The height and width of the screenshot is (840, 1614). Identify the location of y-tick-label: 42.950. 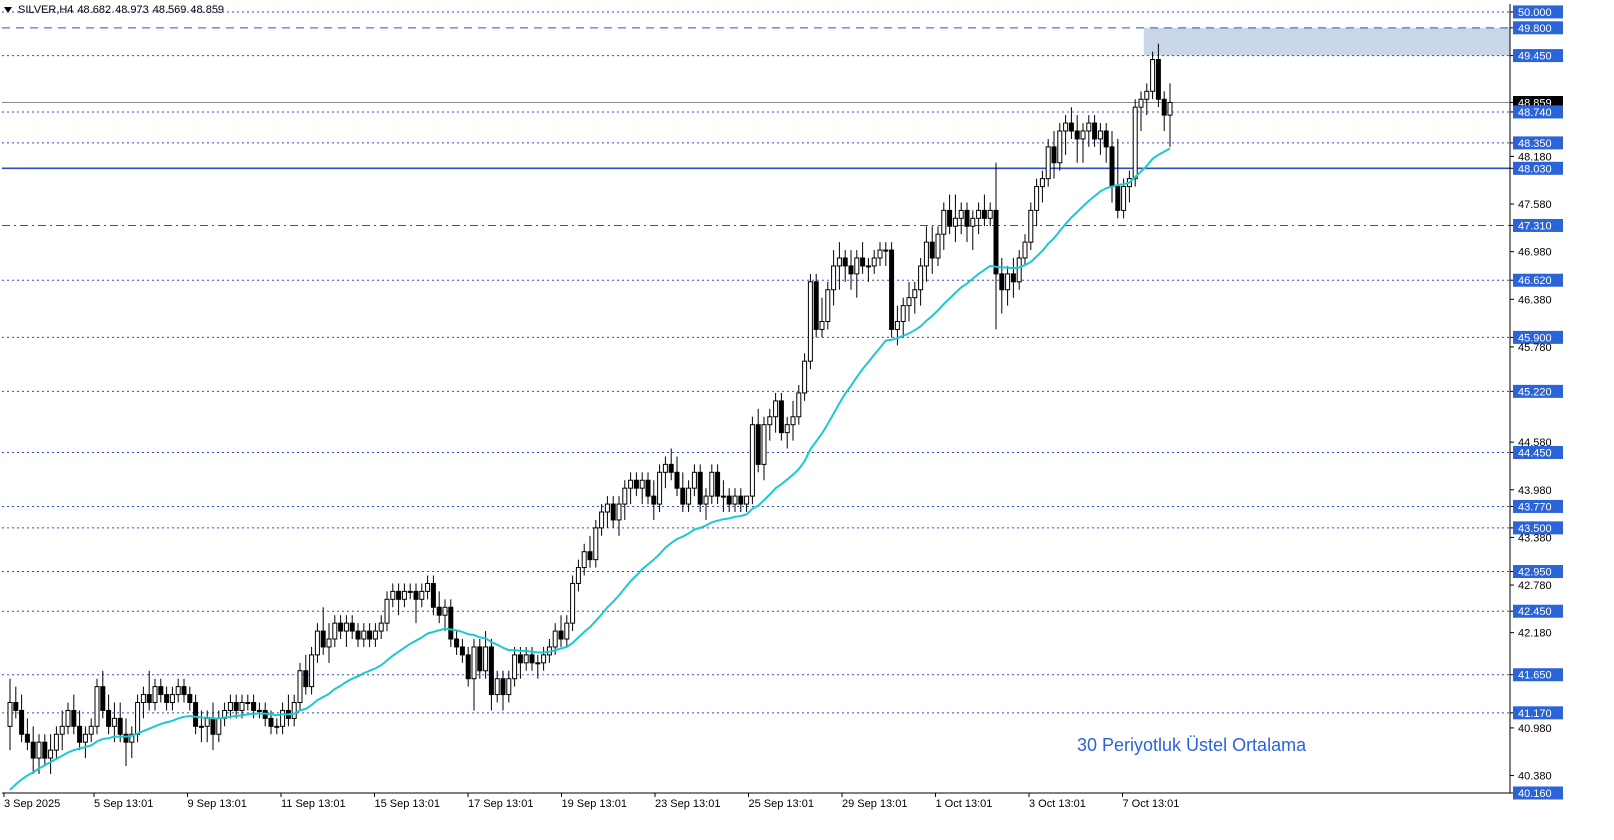
(1535, 573).